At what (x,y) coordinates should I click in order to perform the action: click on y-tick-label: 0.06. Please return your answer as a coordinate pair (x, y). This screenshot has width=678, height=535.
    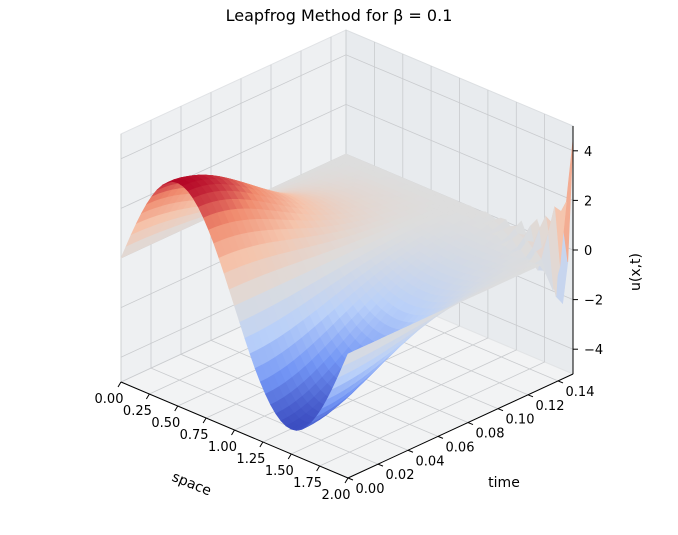
    Looking at the image, I should click on (460, 447).